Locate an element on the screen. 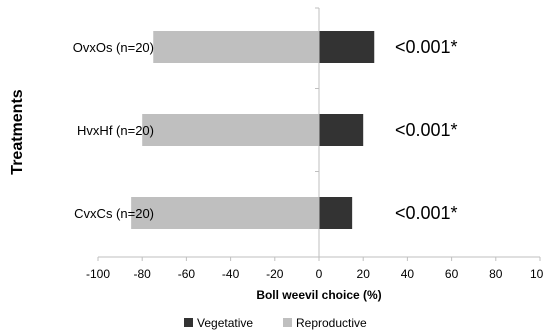  significance-label-0: <0.001* is located at coordinates (426, 47).